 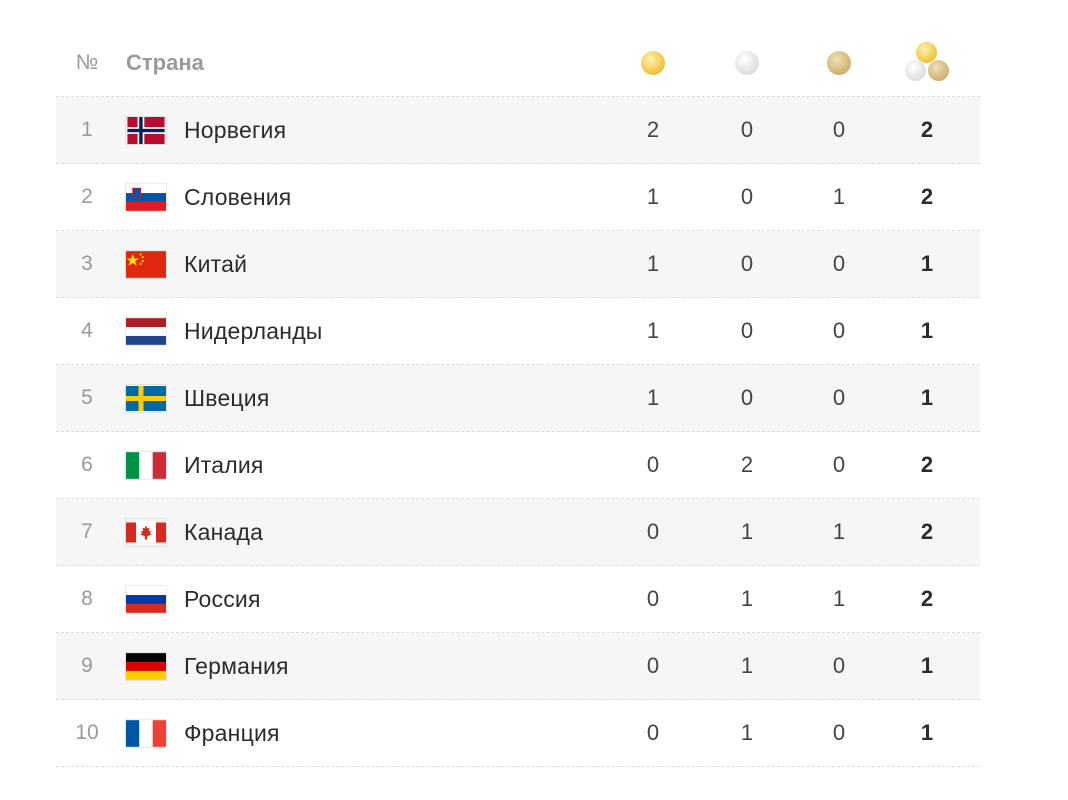 What do you see at coordinates (238, 196) in the screenshot?
I see `country-name: Словения` at bounding box center [238, 196].